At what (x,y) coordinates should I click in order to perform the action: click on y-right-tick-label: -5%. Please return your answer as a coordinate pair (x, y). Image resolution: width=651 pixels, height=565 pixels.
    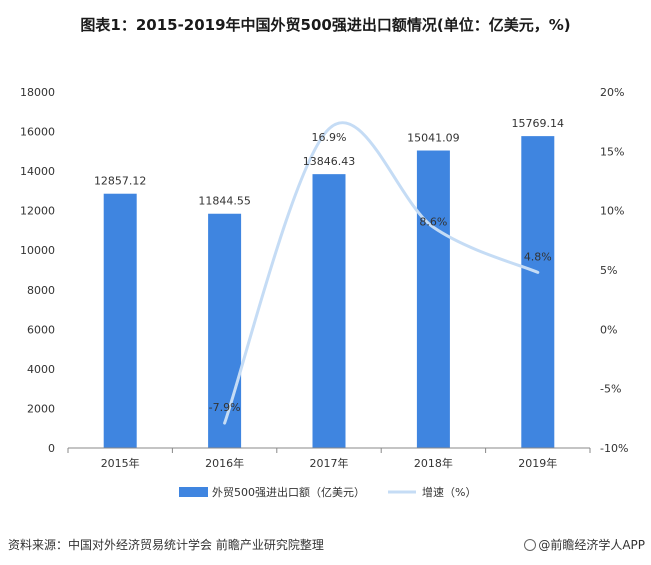
    Looking at the image, I should click on (610, 389).